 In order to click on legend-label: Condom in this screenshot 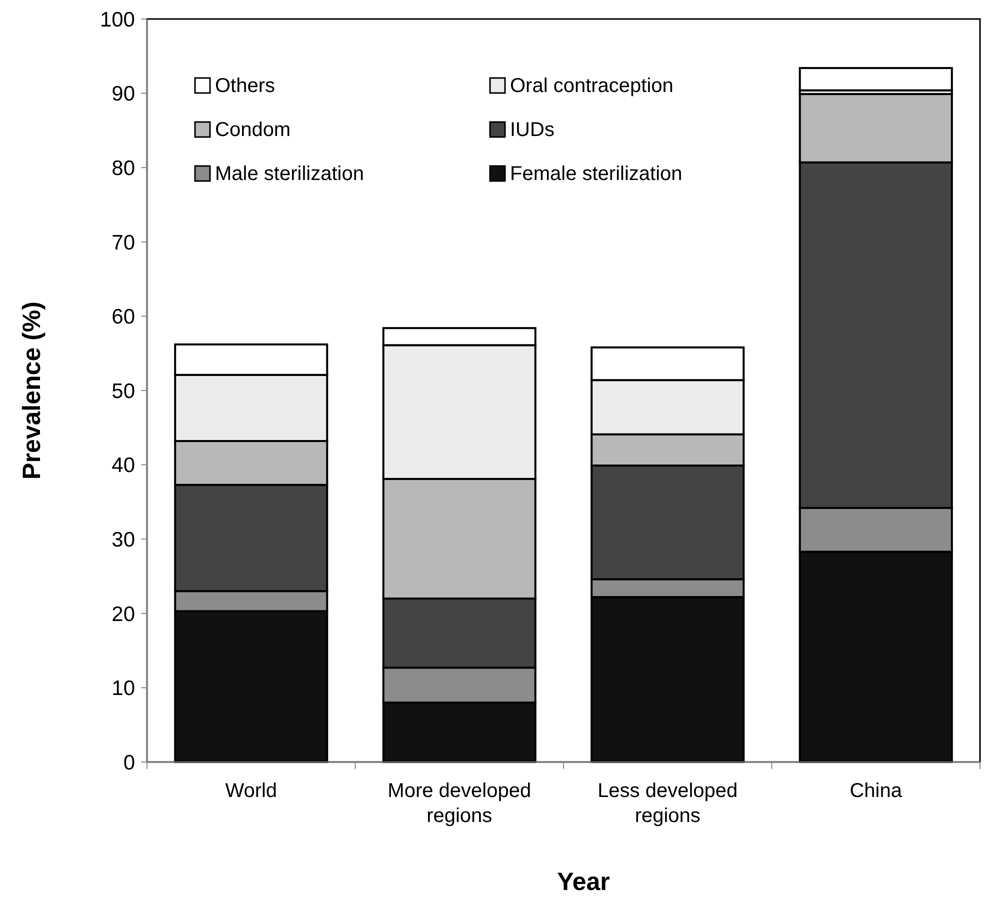, I will do `click(253, 130)`.